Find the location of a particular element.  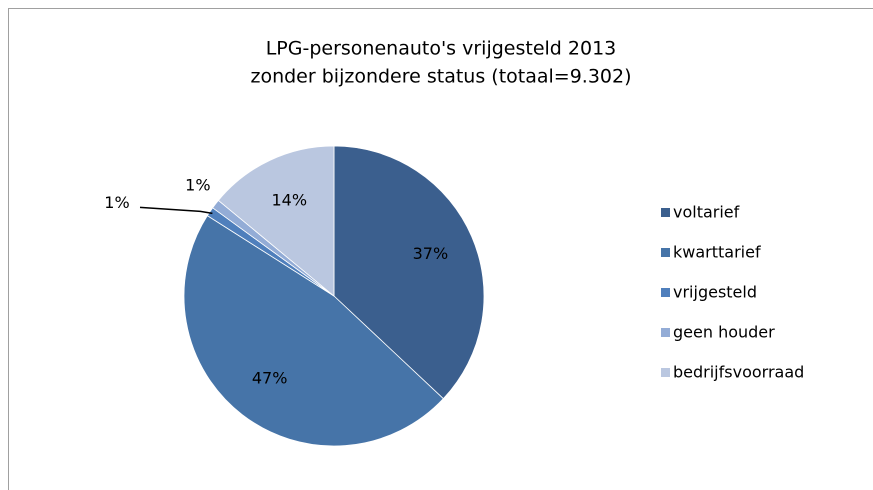

legend-label: vrijgesteld is located at coordinates (715, 292).